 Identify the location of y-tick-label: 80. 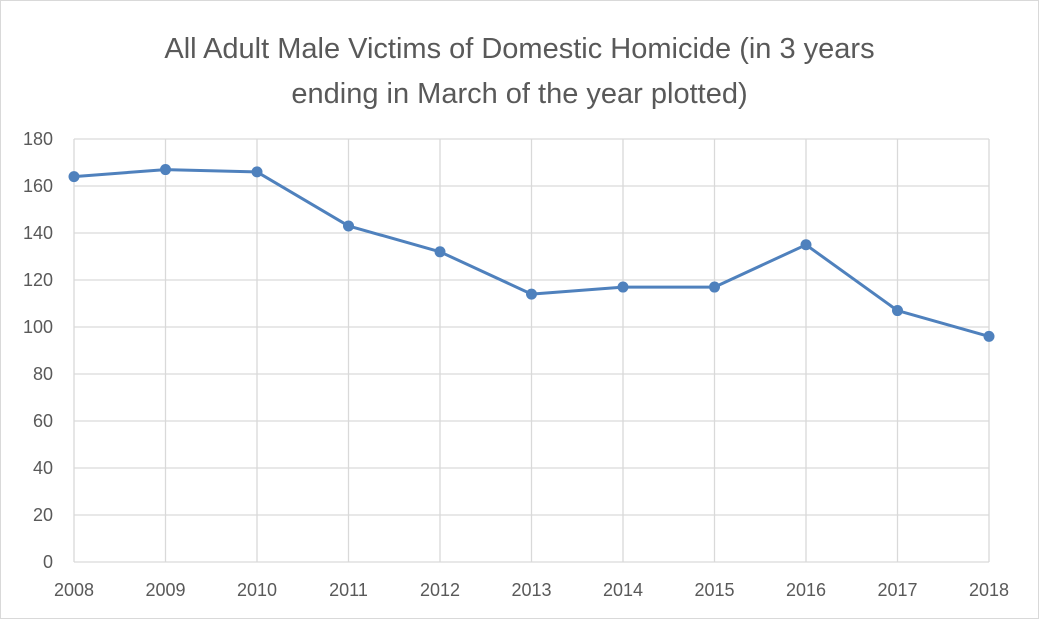
(43, 374).